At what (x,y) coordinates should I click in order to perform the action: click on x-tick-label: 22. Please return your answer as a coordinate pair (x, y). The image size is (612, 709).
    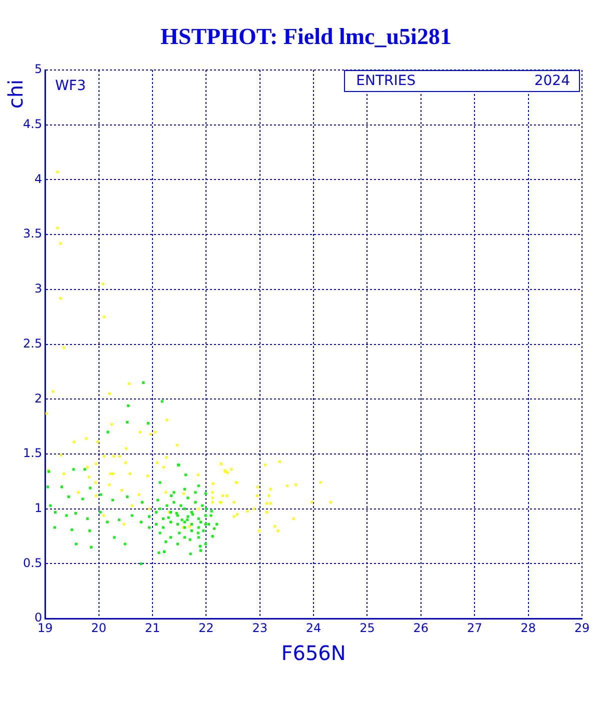
    Looking at the image, I should click on (206, 627).